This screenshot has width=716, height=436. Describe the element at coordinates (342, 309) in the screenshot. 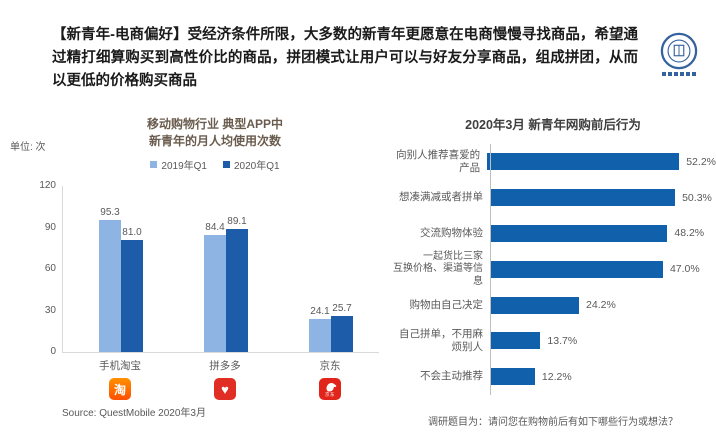

I see `bar-value-label: 25.7` at that location.